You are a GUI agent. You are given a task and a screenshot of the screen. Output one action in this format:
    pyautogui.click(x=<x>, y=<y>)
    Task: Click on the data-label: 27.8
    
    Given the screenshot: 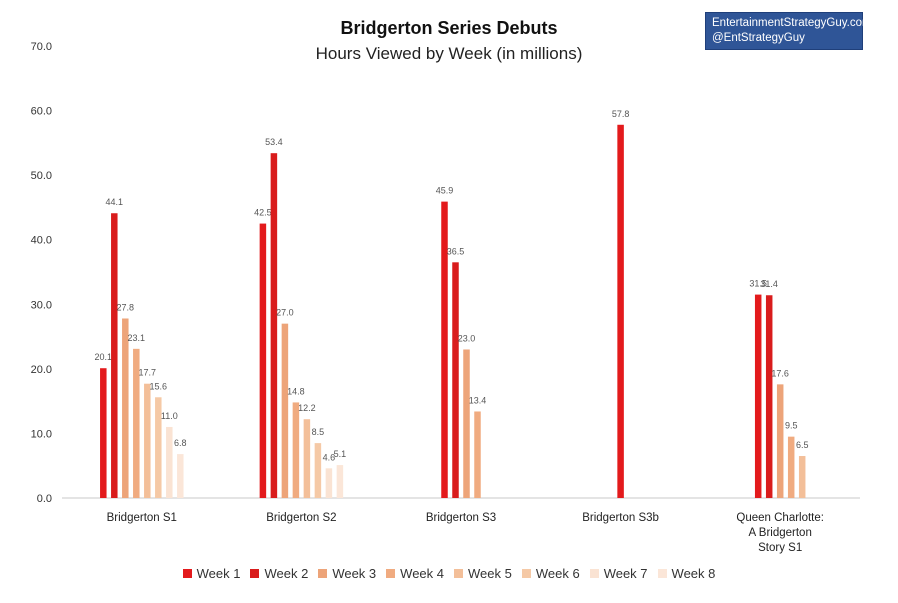 What is the action you would take?
    pyautogui.click(x=126, y=307)
    